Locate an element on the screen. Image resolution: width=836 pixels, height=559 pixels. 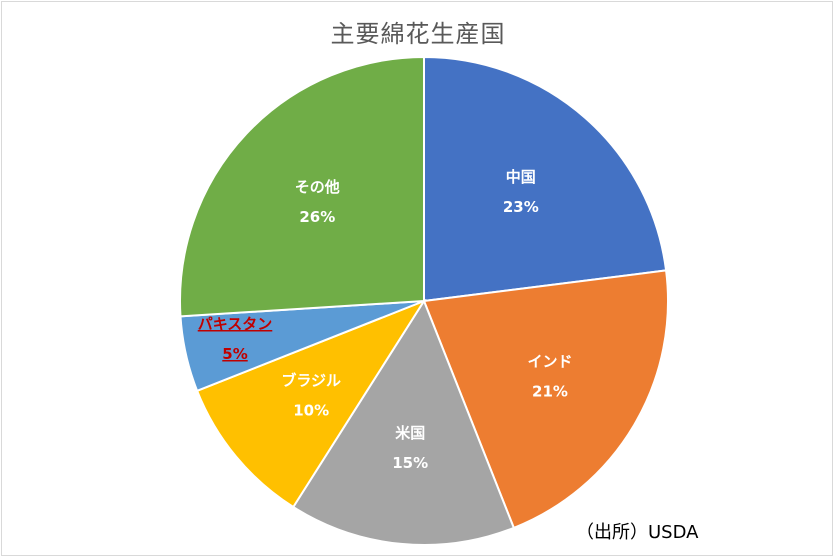
slice-value-usa: 15% is located at coordinates (410, 463).